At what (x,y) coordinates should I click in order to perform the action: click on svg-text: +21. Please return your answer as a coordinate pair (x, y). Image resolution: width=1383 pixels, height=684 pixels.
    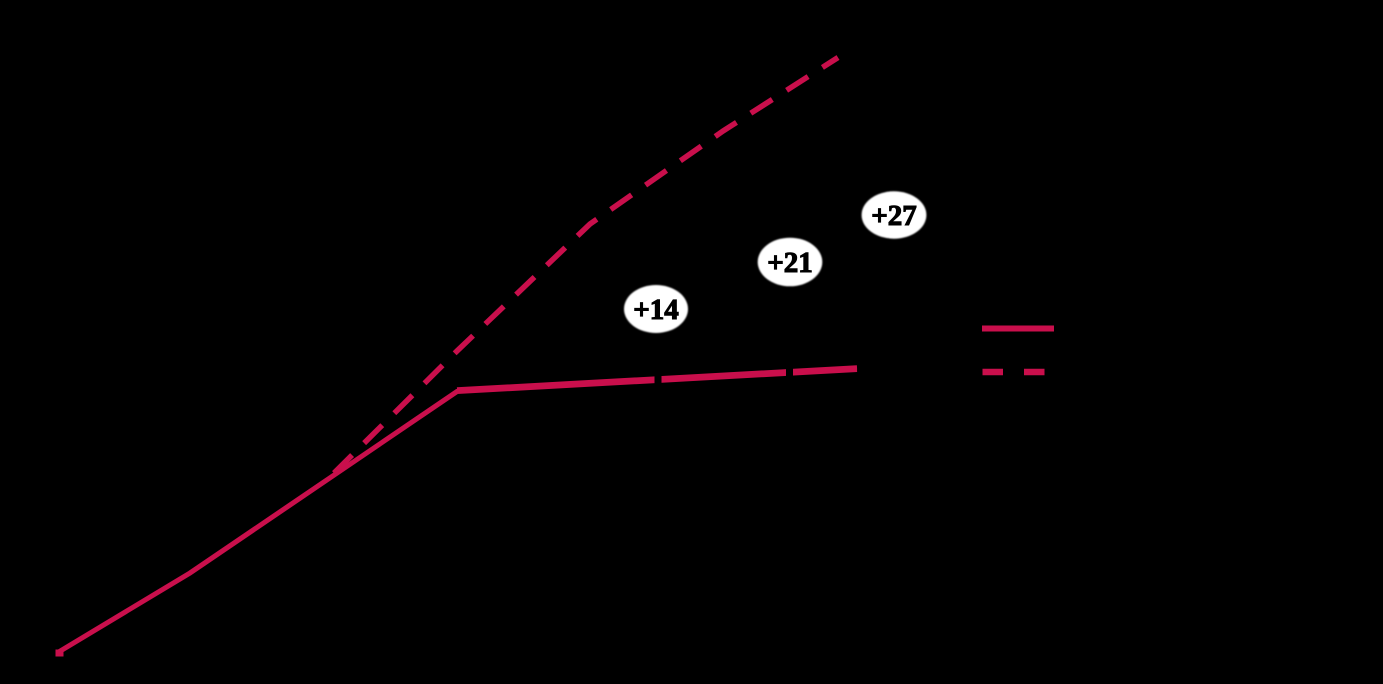
    Looking at the image, I should click on (790, 263).